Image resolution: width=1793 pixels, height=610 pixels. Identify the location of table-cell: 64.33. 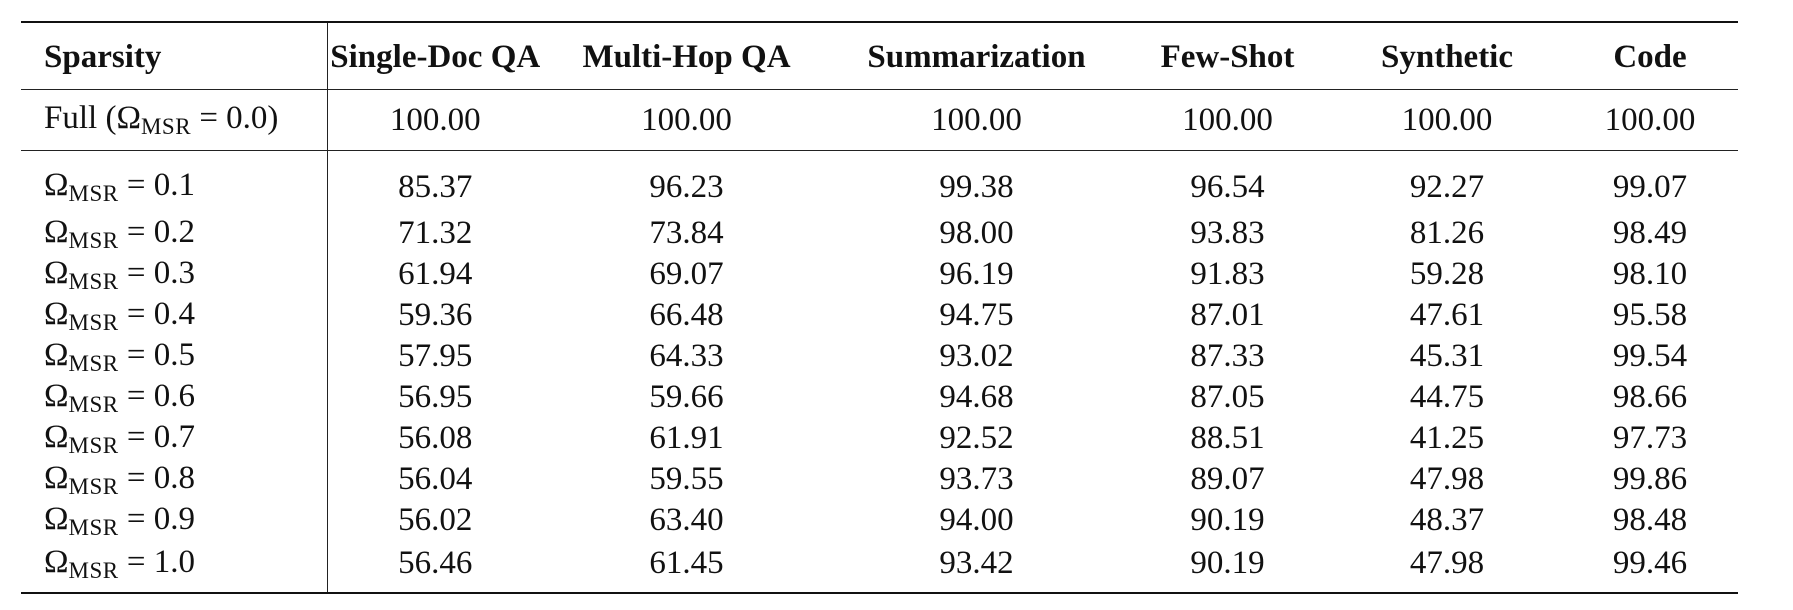
(686, 356).